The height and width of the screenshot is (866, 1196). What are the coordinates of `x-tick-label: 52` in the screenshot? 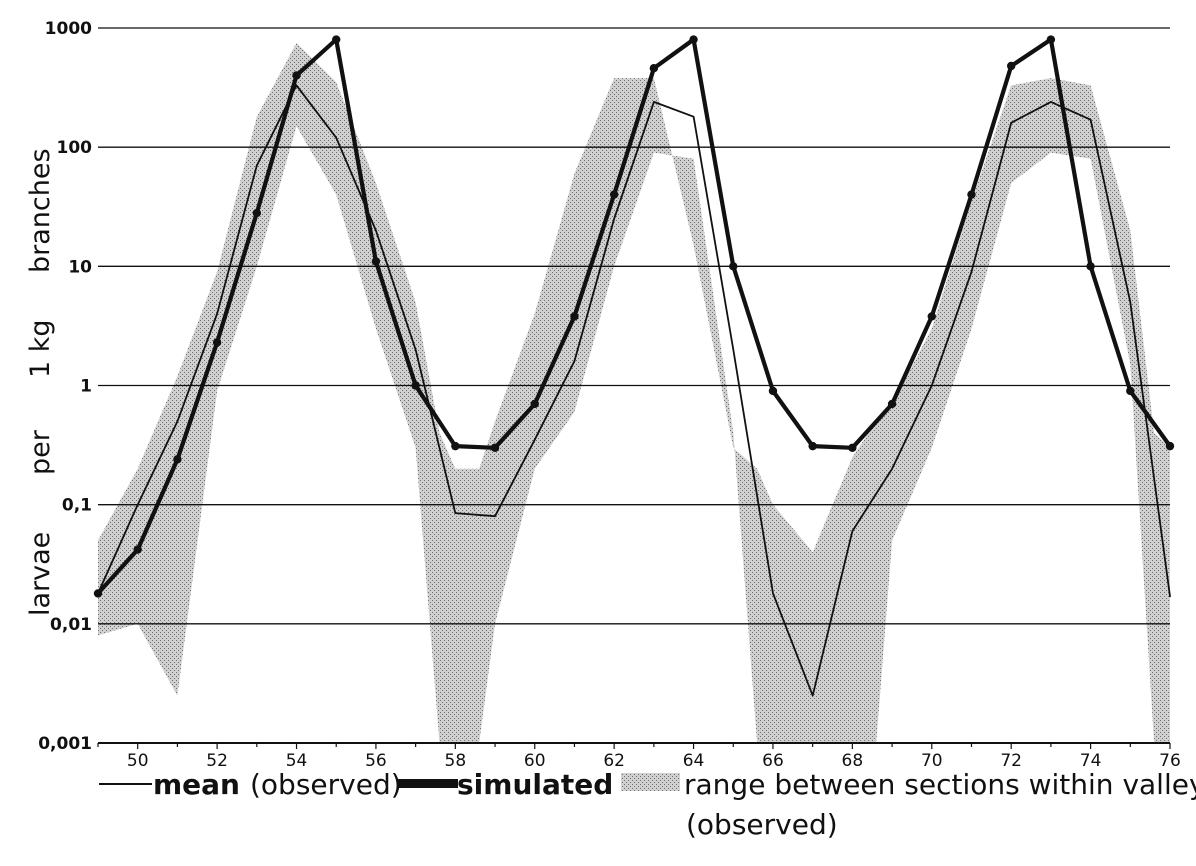 It's located at (217, 761).